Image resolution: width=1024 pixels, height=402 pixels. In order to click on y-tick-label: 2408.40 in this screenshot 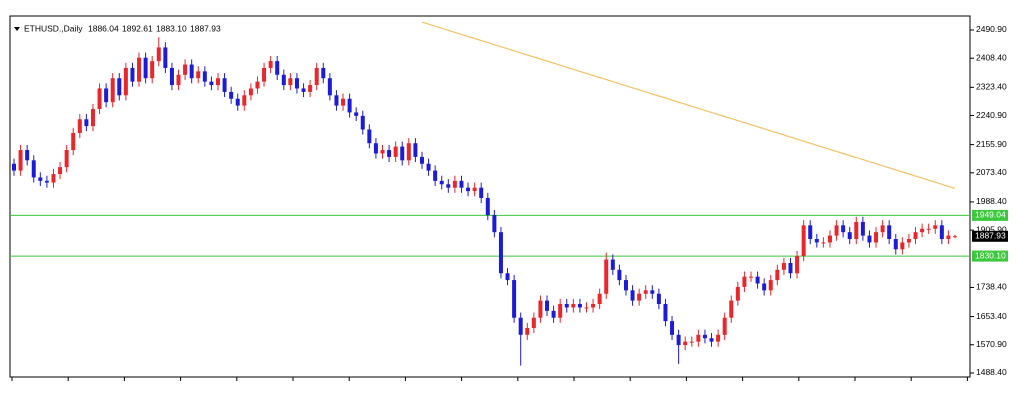, I will do `click(991, 57)`.